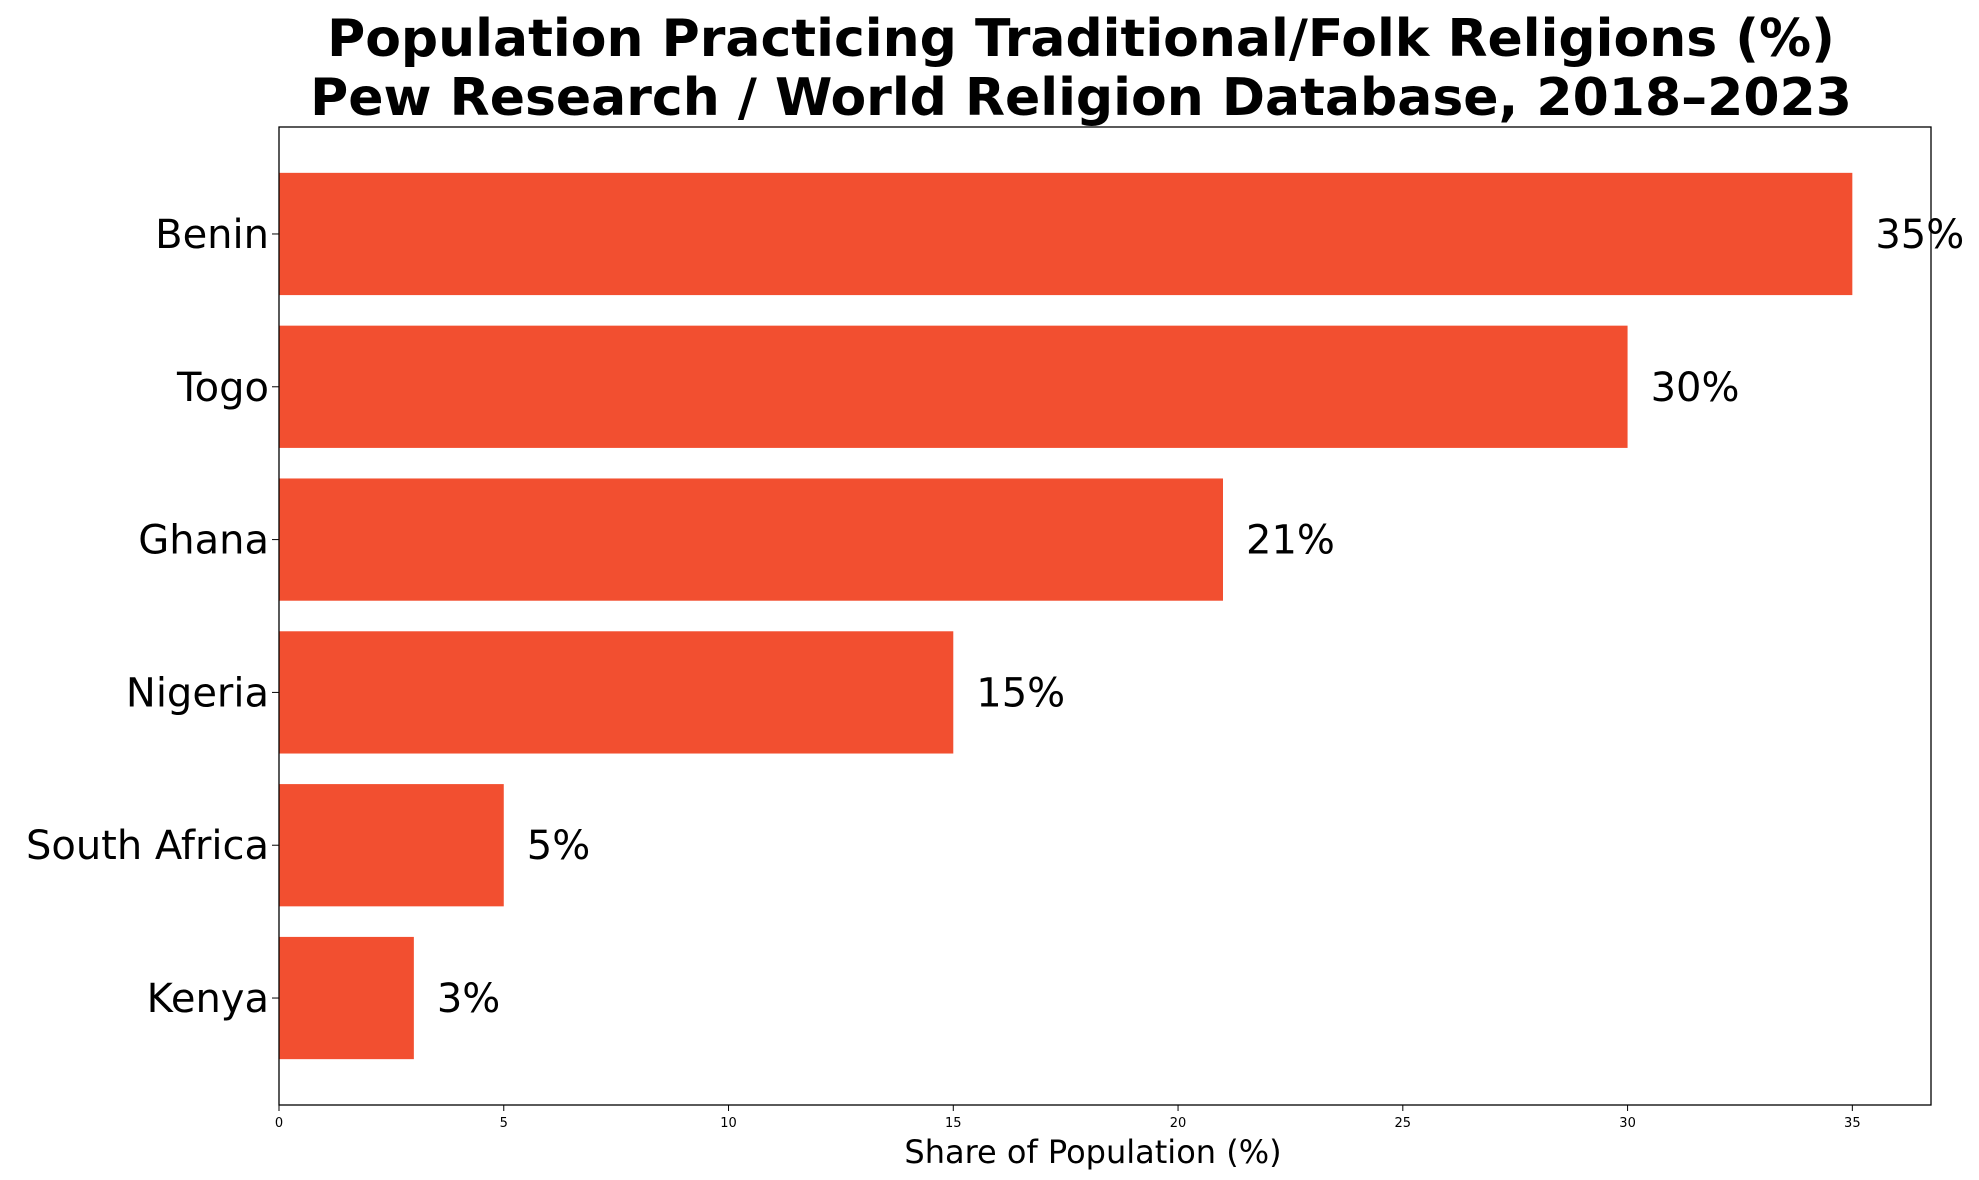 The image size is (1979, 1180). I want to click on category-labels-group: Benin Togo Ghana Nigeria South Africa Kenya, so click(152, 617).